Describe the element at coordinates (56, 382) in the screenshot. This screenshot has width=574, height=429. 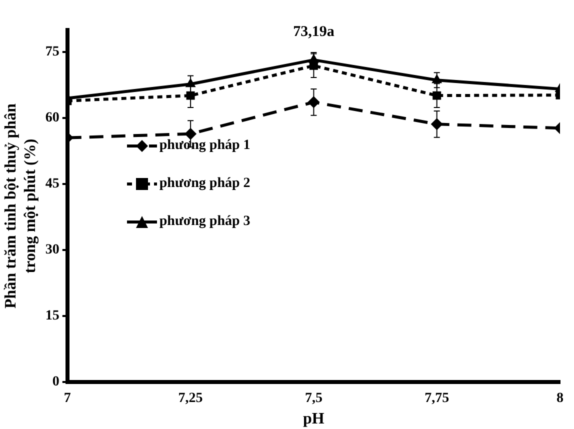
I see `y-tick-label: 0` at that location.